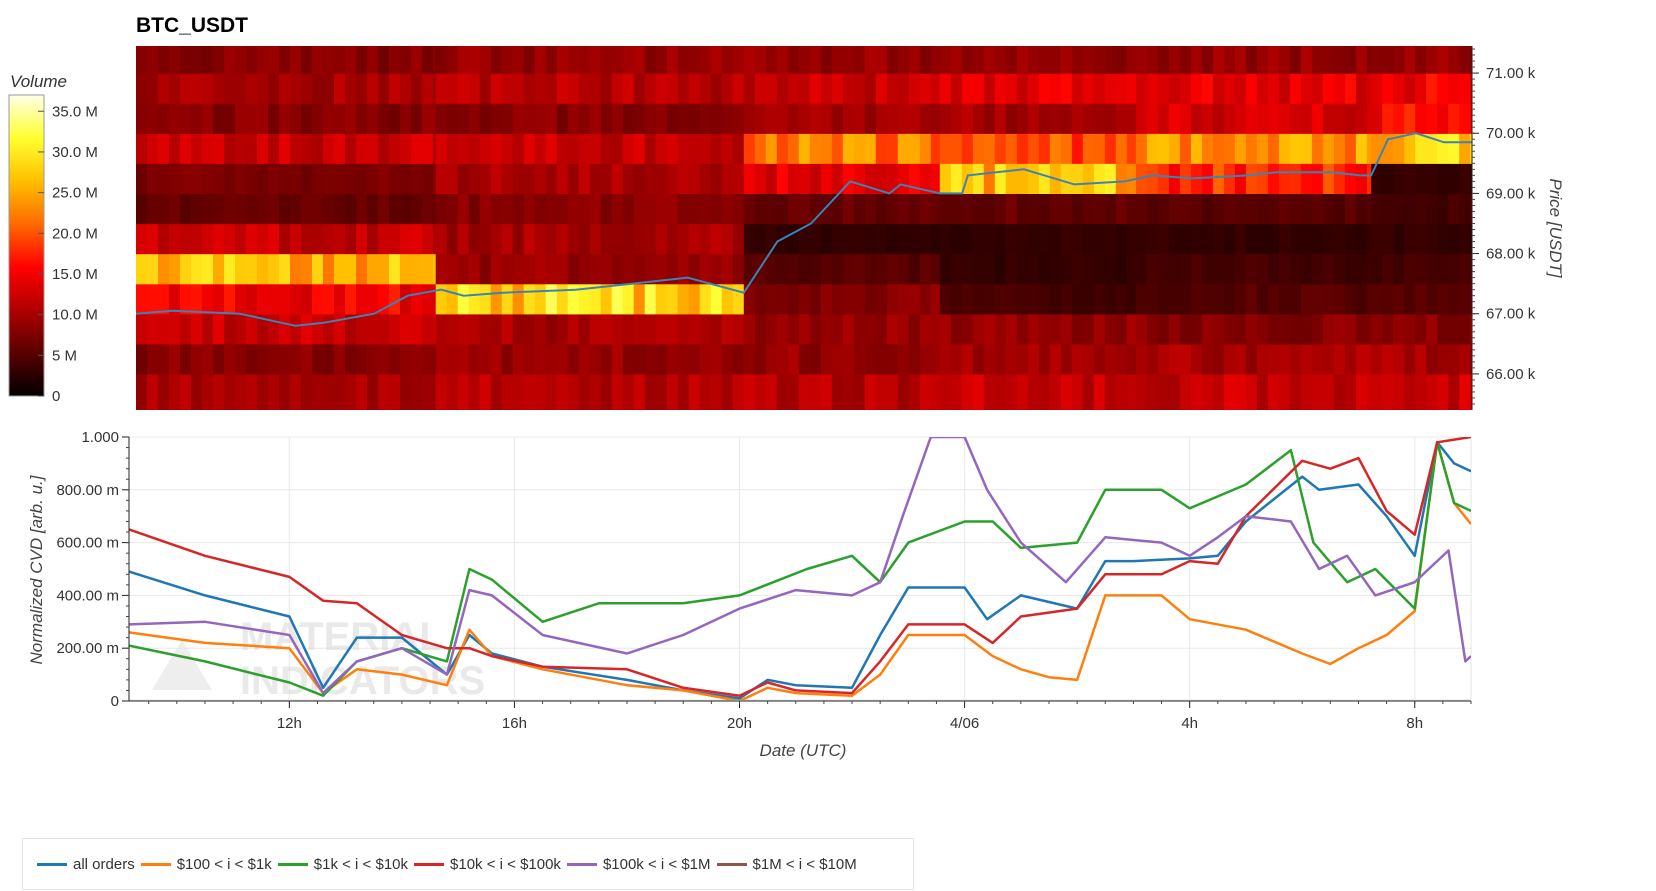 This screenshot has height=891, width=1656. I want to click on legend-swatch, so click(731, 864).